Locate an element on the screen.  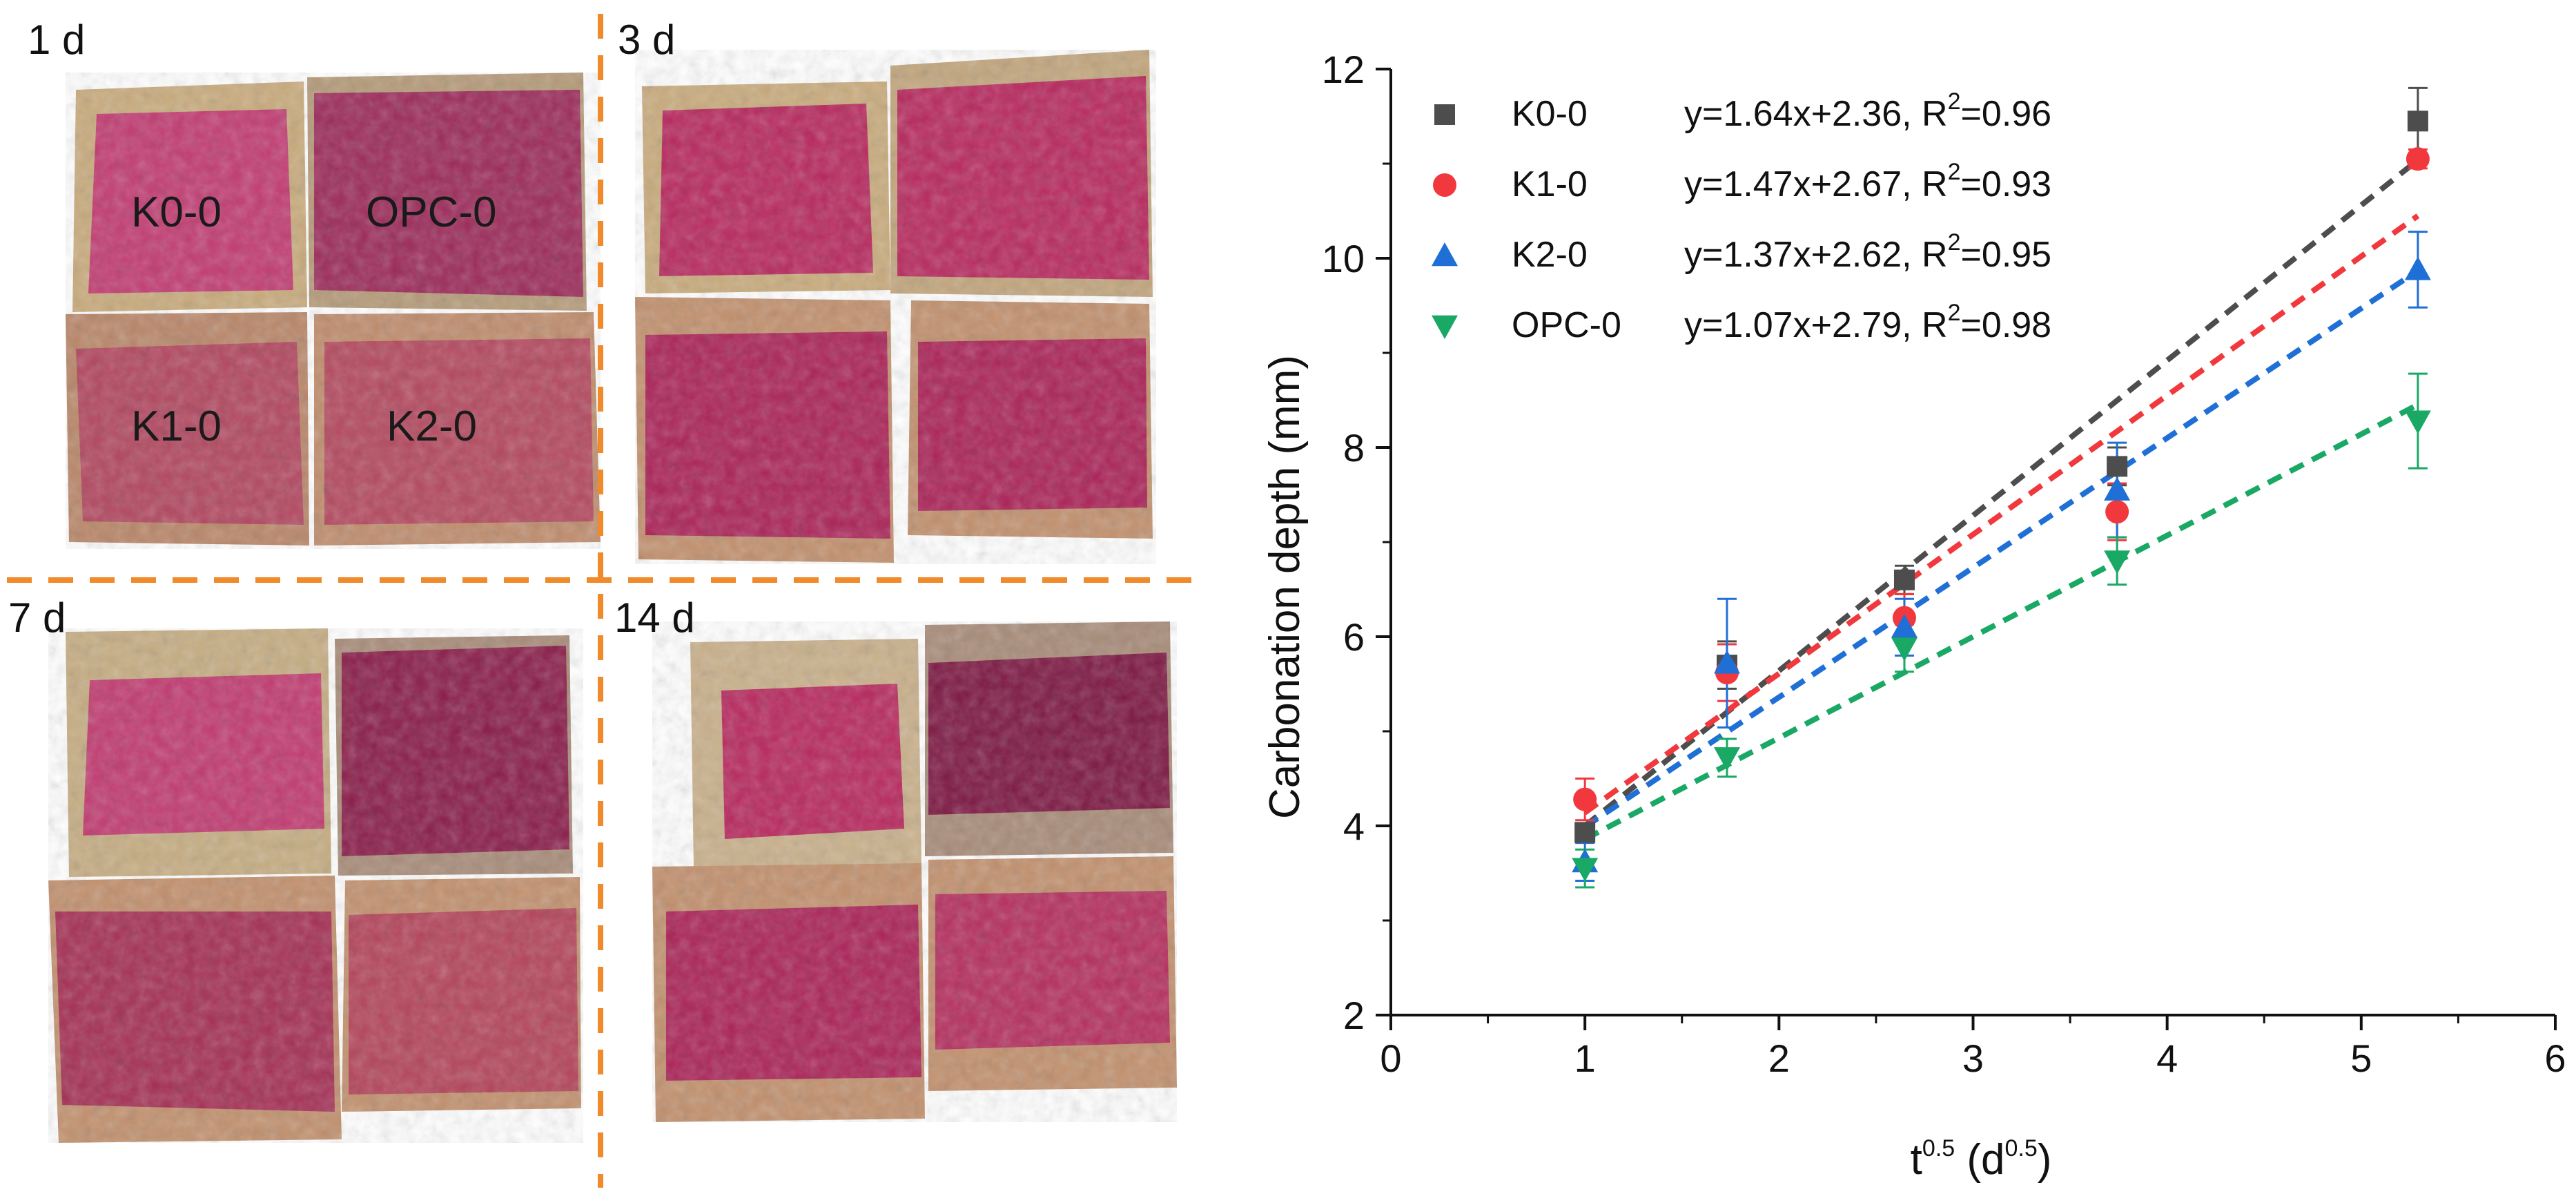
sample-label-k2-0: K2-0 is located at coordinates (432, 426).